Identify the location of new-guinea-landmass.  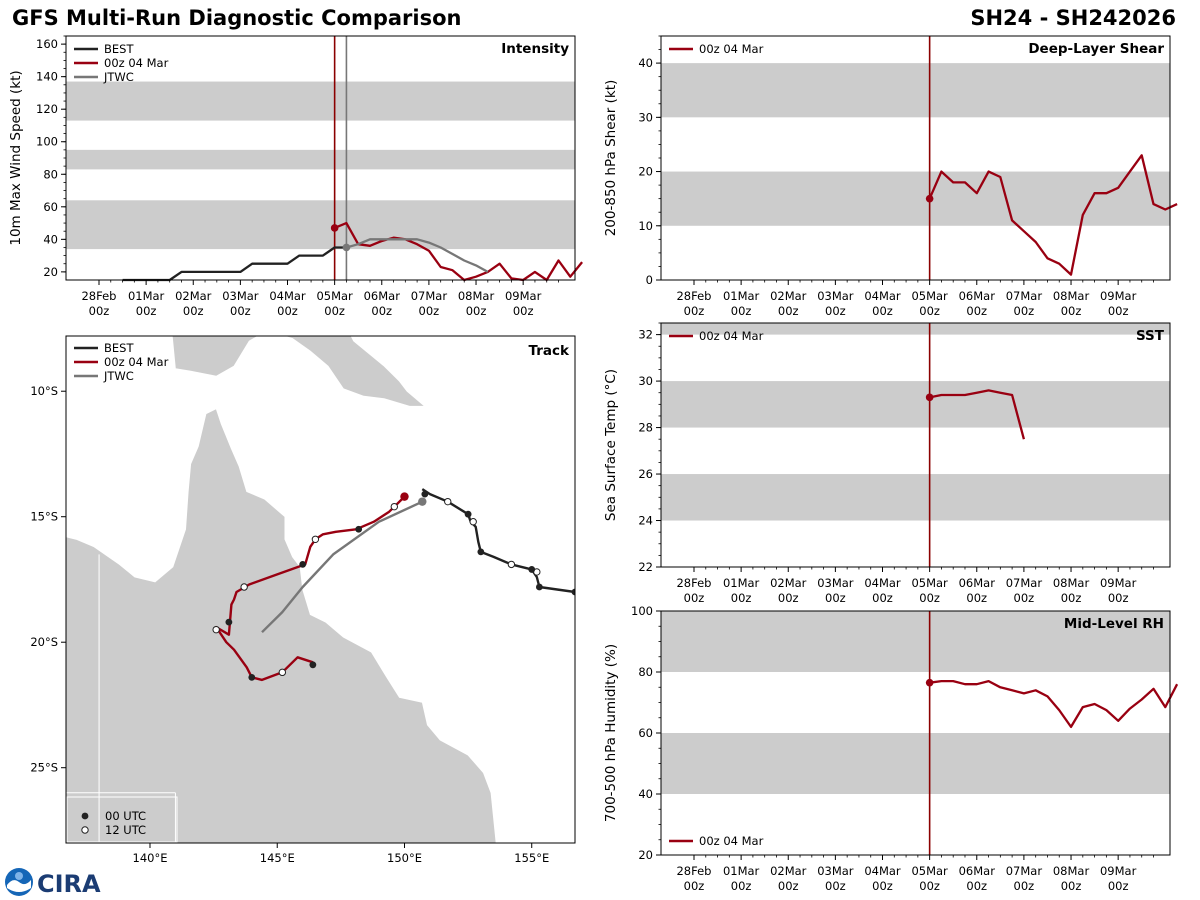
(298, 371).